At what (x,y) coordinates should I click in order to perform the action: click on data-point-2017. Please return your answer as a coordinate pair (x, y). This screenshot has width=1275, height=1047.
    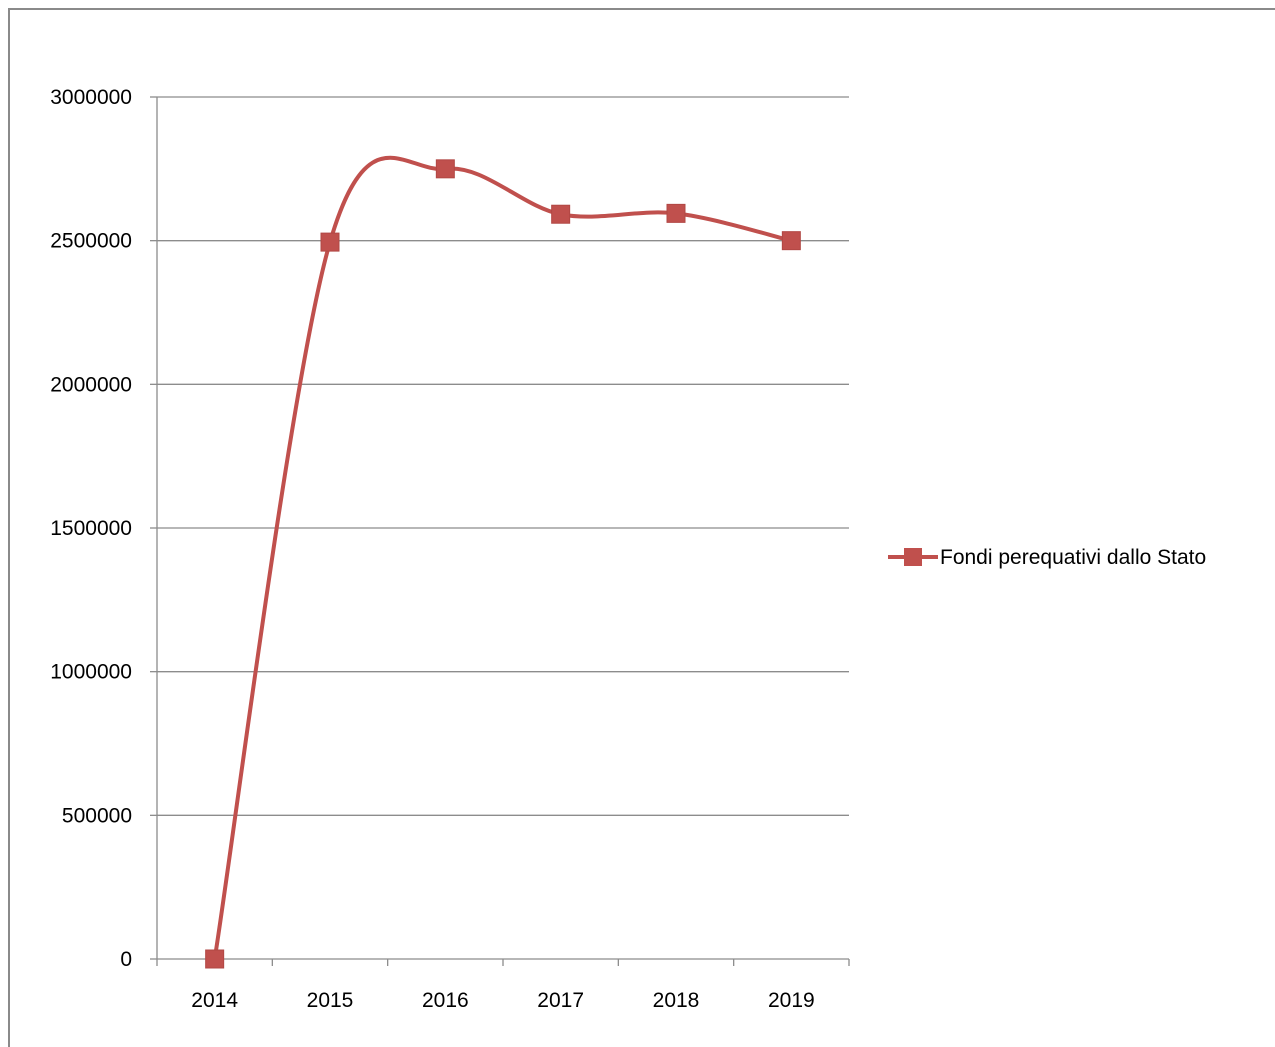
    Looking at the image, I should click on (561, 214).